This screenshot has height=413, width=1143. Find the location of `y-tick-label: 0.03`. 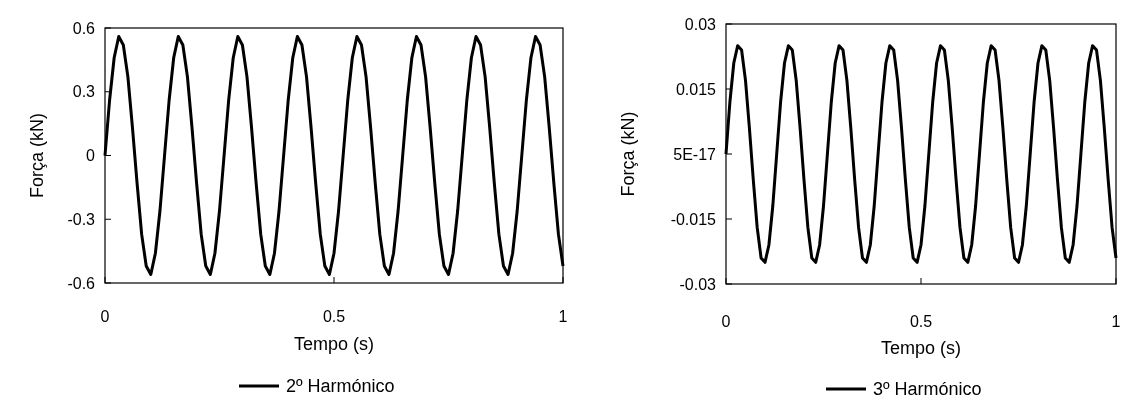

y-tick-label: 0.03 is located at coordinates (700, 24).